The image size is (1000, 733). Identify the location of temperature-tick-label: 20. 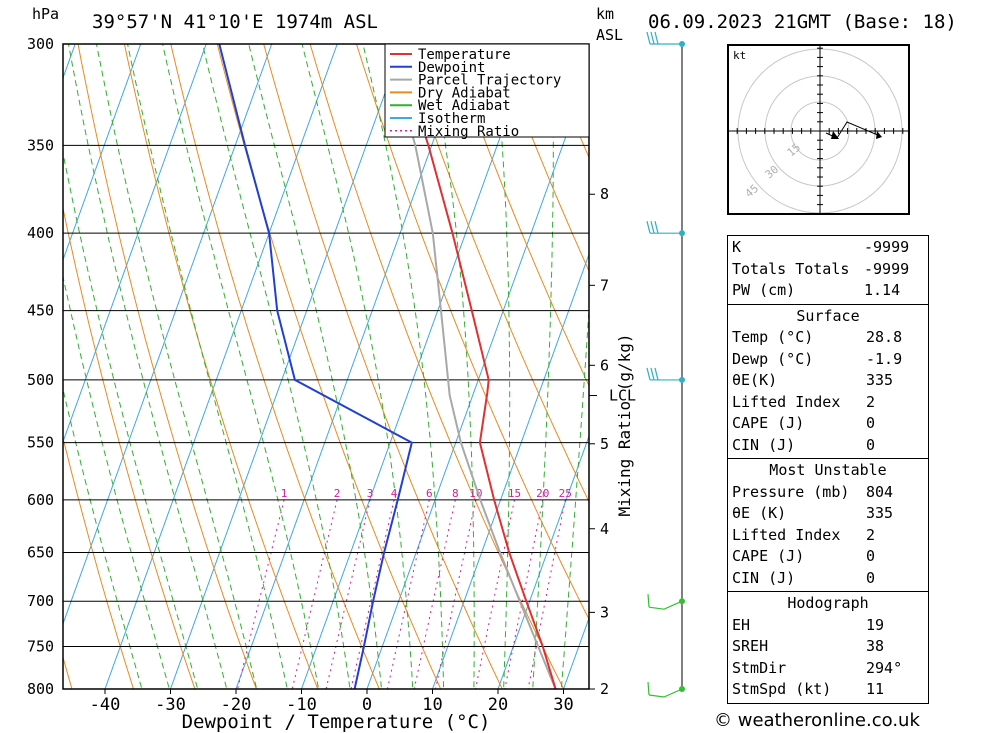
(498, 705).